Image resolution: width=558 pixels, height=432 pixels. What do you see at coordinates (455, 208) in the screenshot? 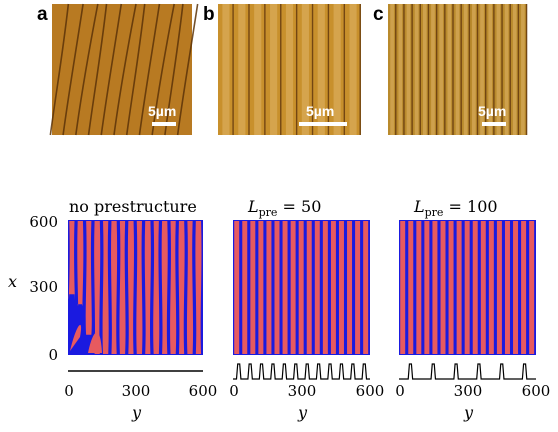
I see `sim-title-lpre-100: Lpre = 100` at bounding box center [455, 208].